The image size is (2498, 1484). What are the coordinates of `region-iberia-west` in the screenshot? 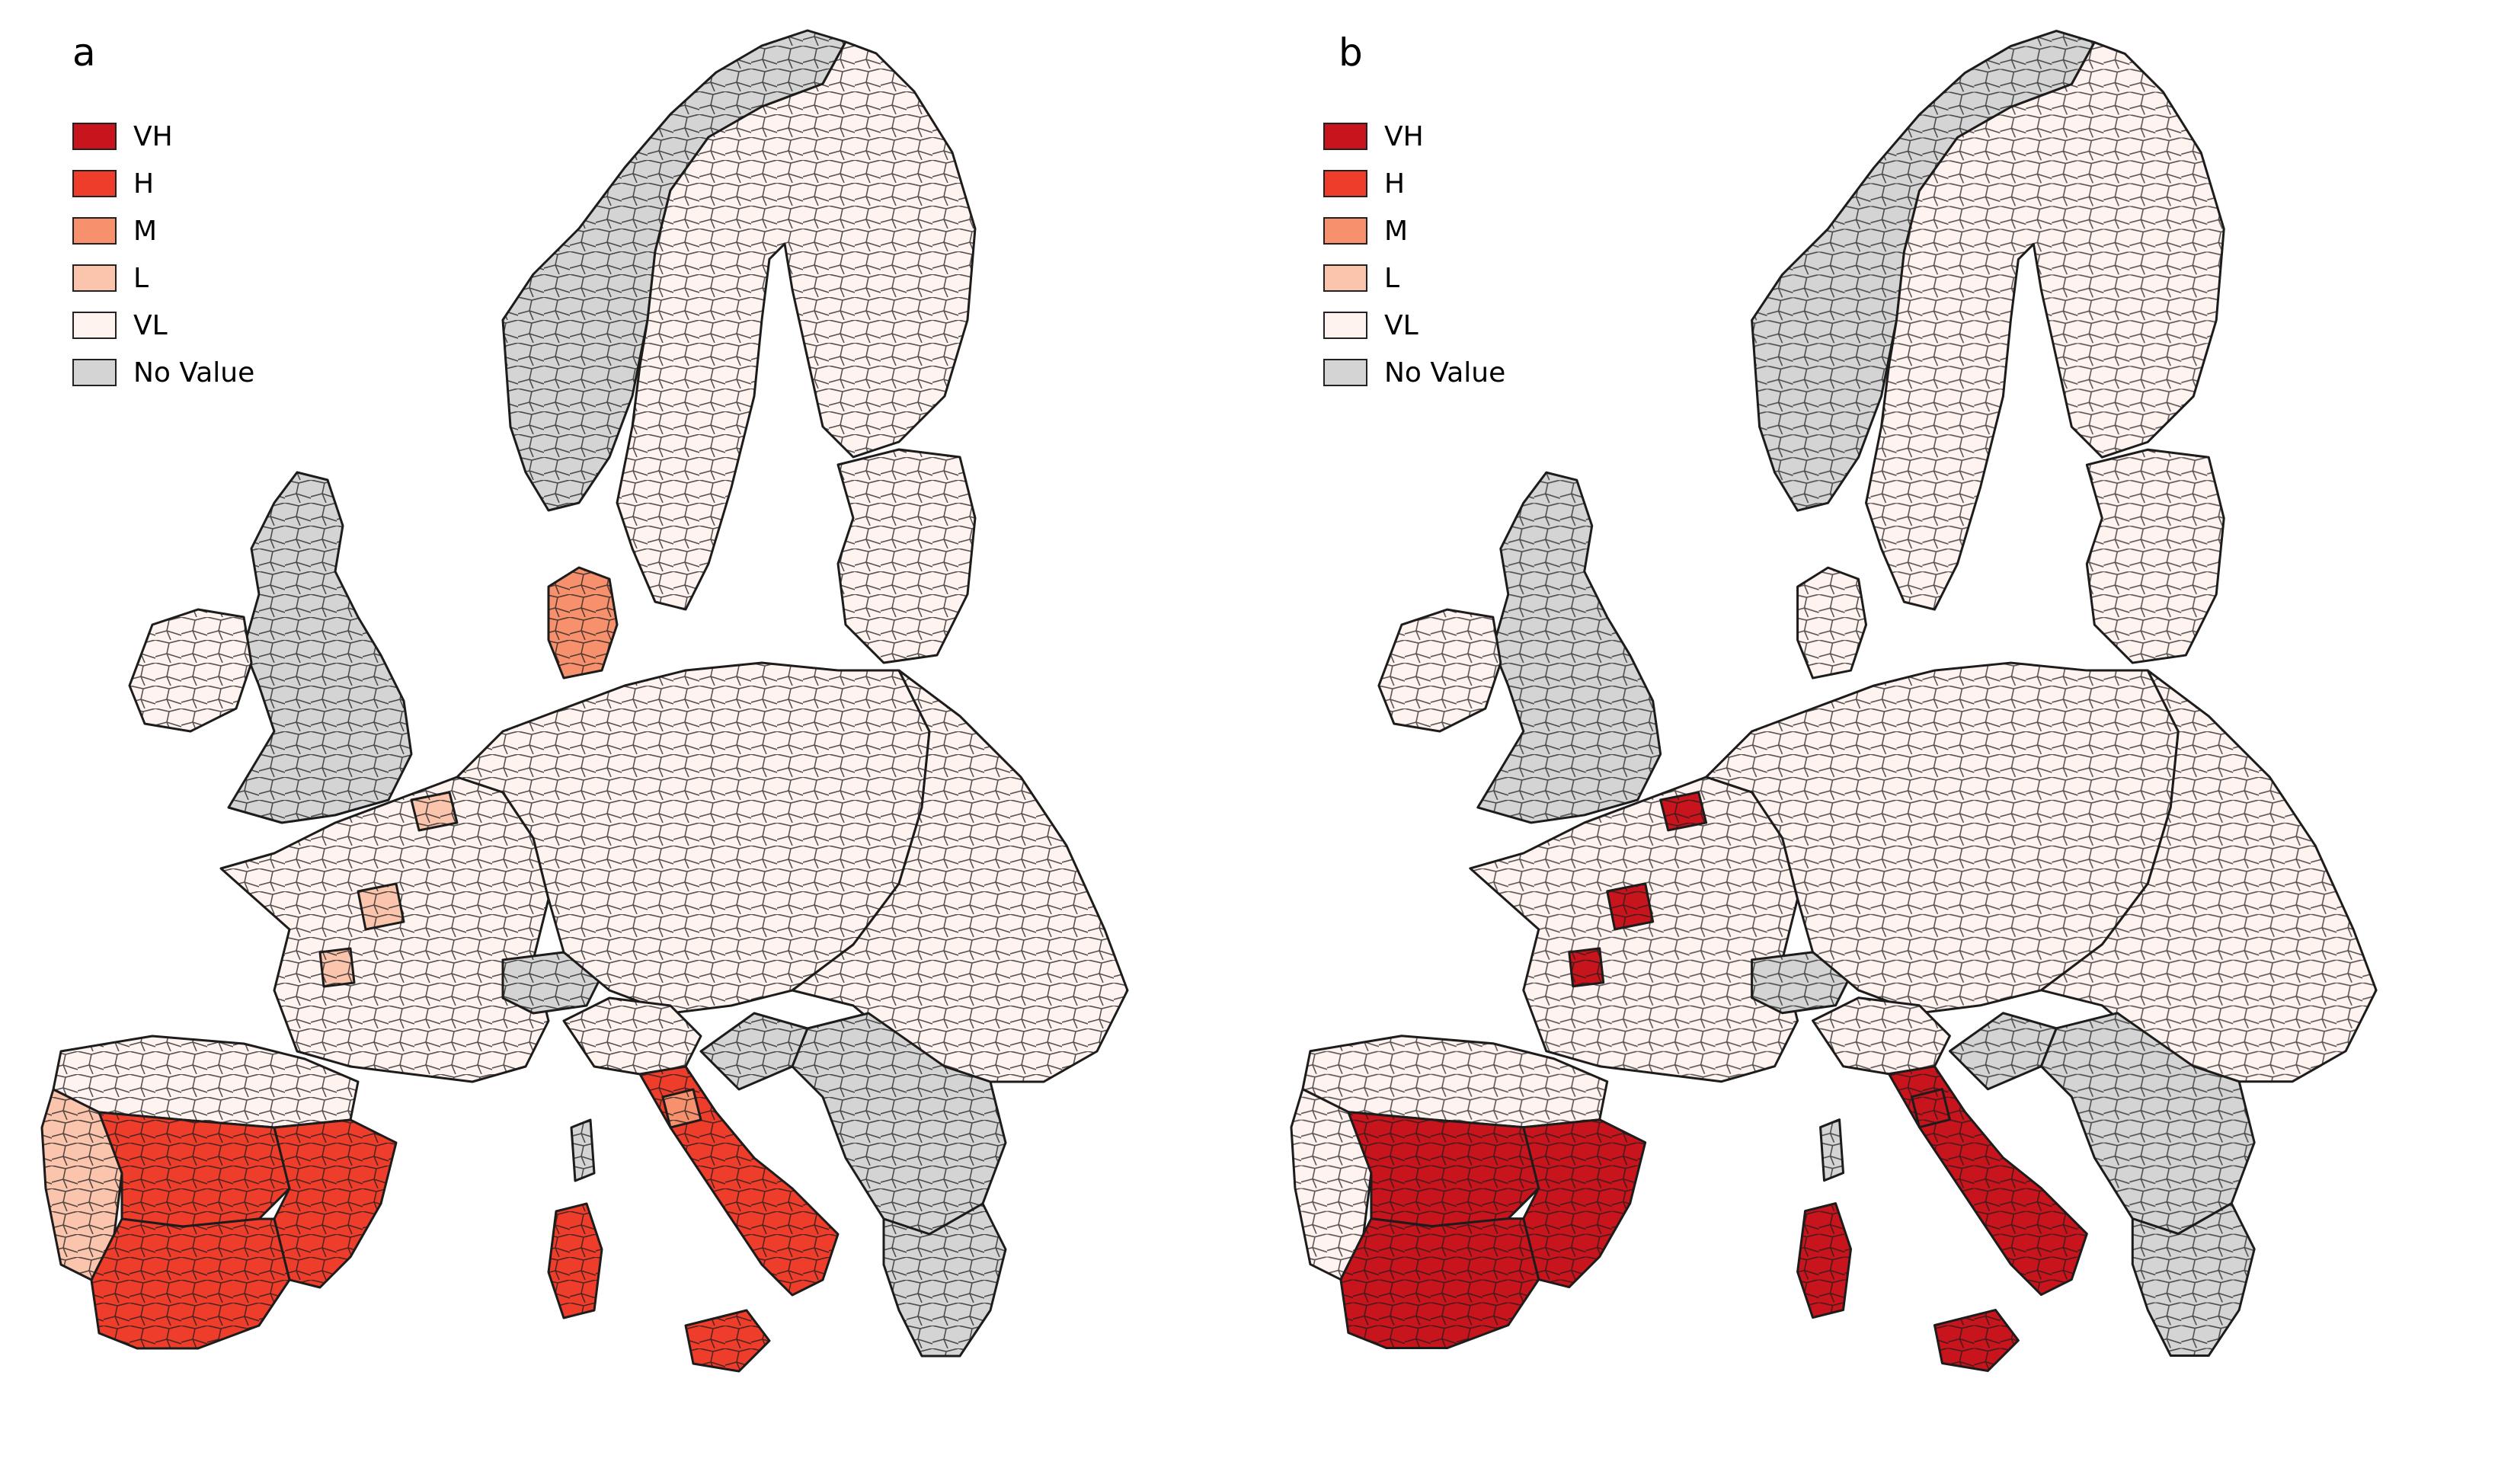 It's located at (81, 1184).